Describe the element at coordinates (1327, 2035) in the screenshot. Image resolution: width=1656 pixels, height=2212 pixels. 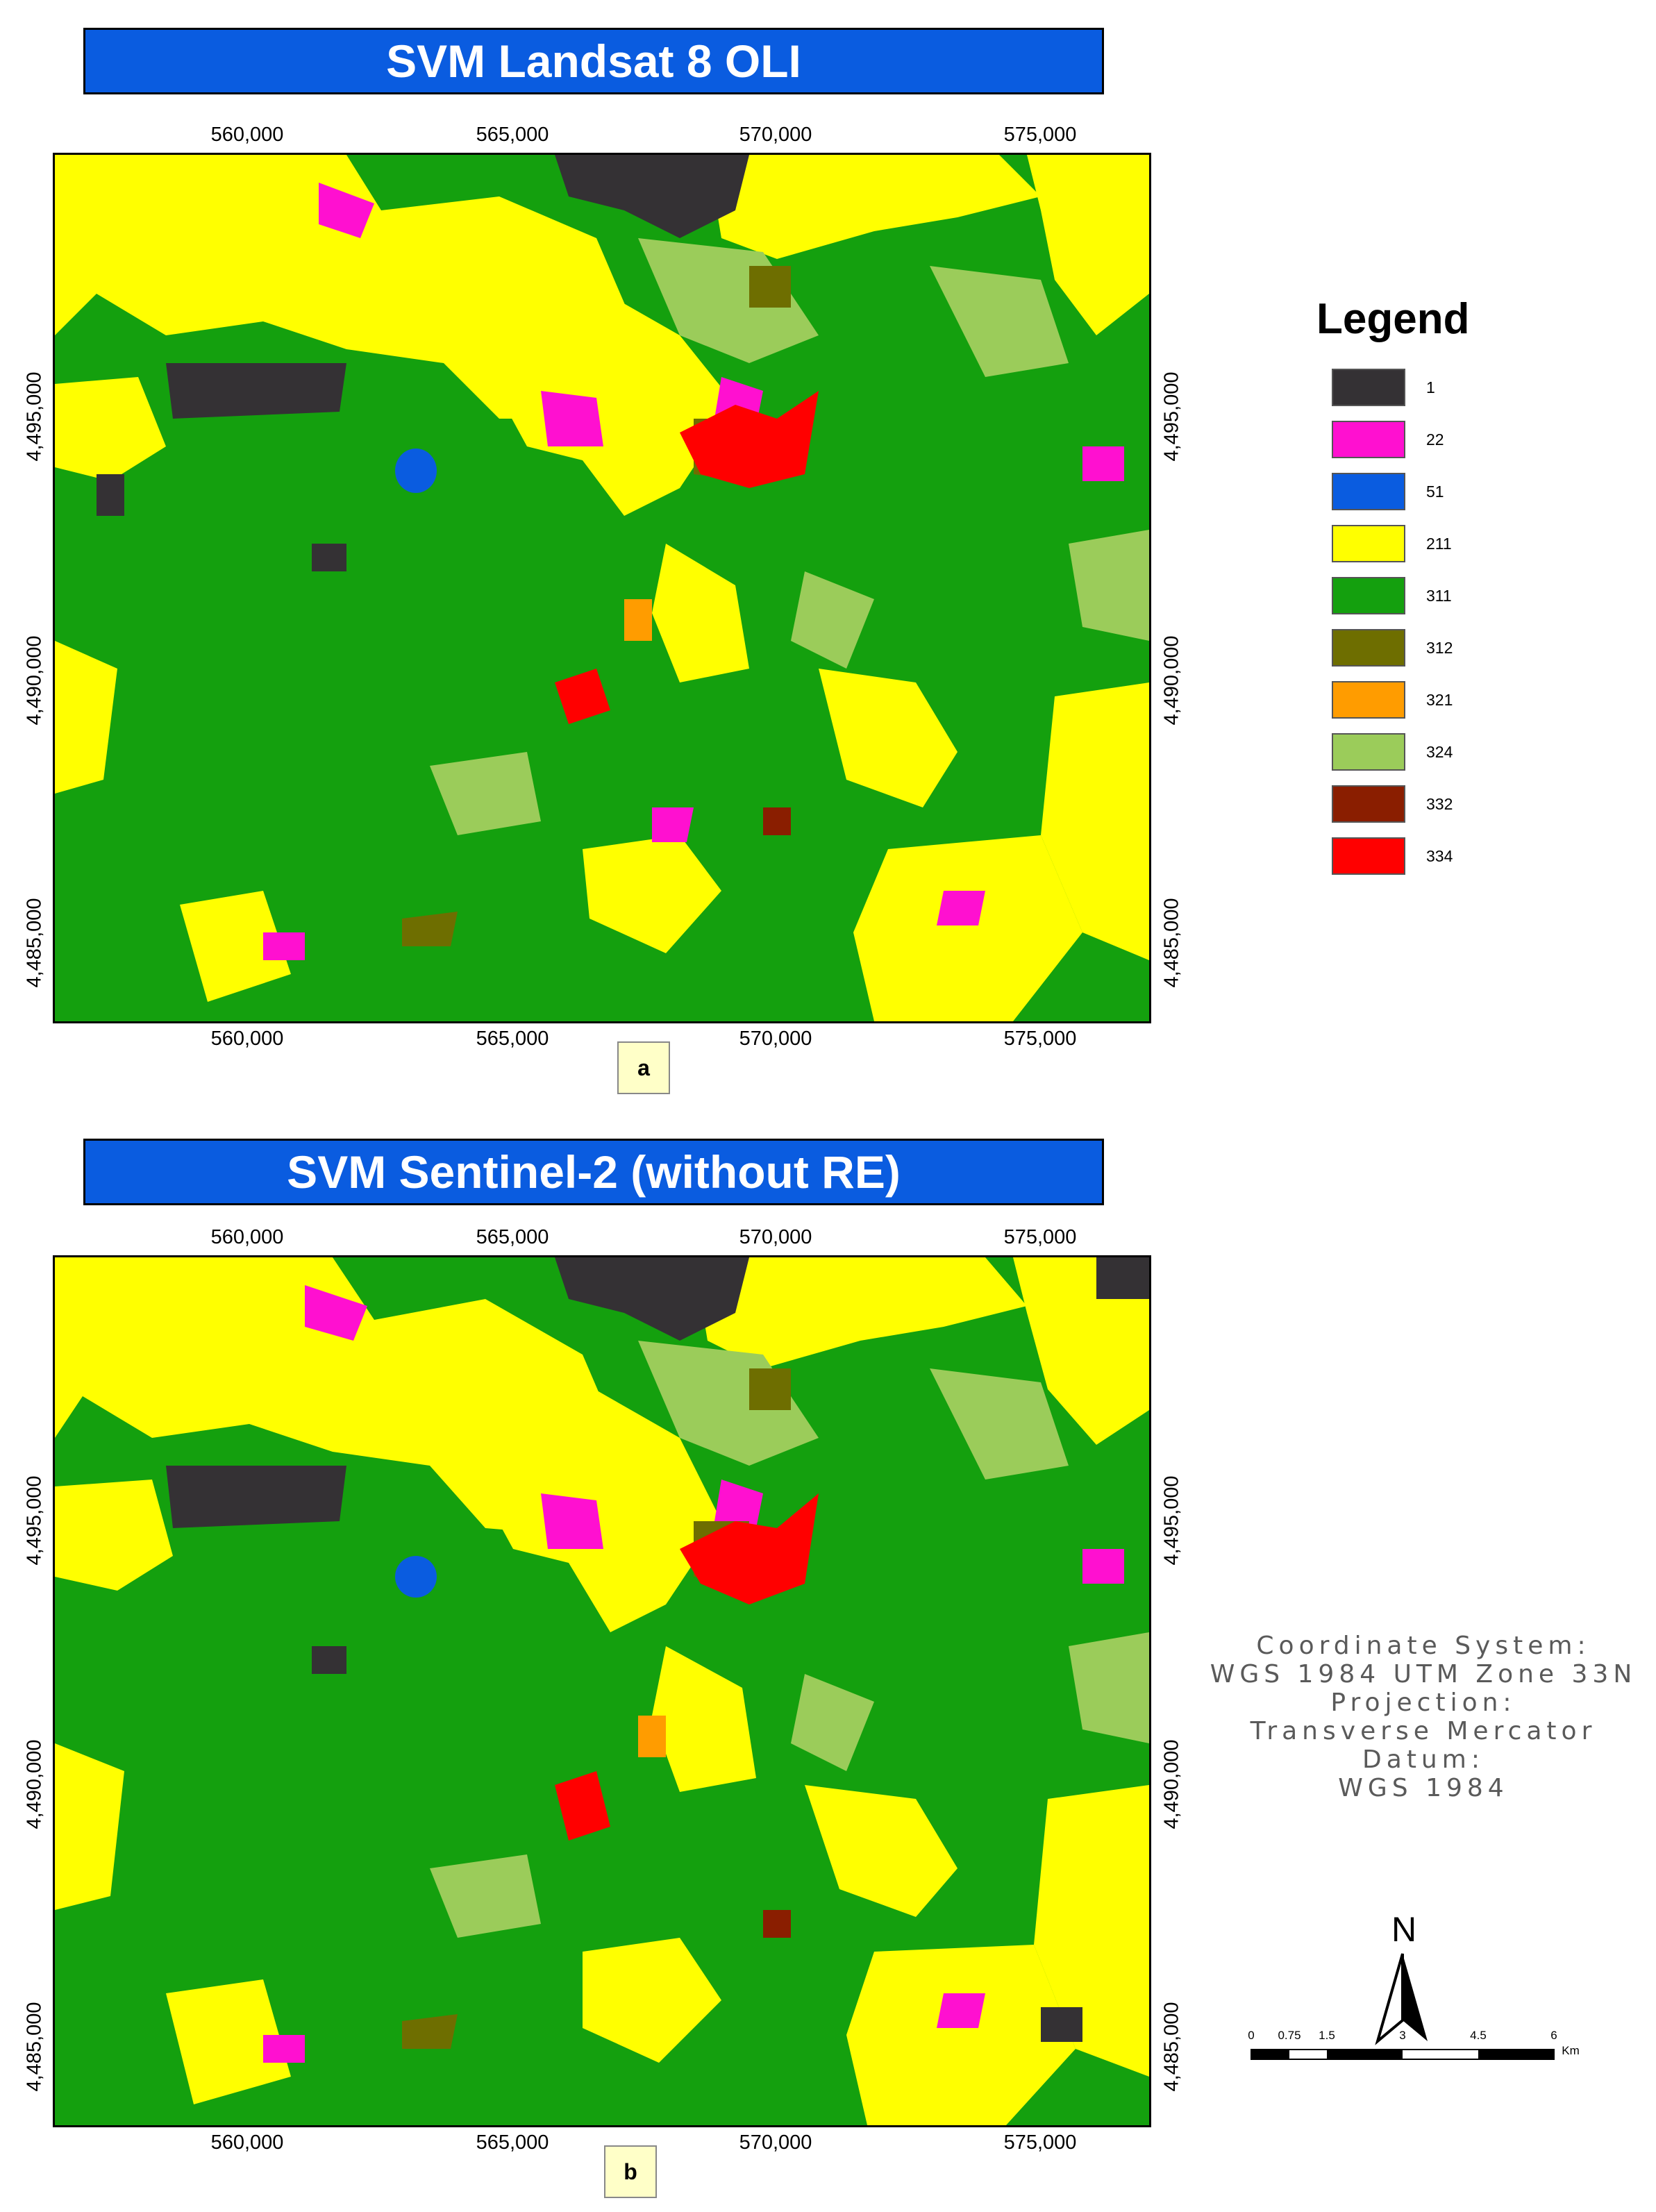
I see `scale-tick-label: 1.5` at that location.